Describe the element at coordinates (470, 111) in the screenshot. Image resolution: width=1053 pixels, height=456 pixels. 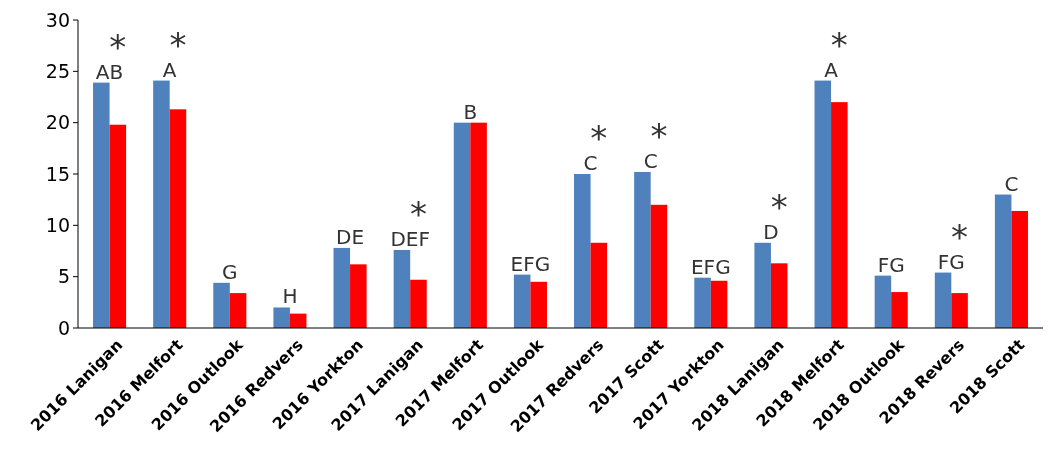
I see `data-label: B` at that location.